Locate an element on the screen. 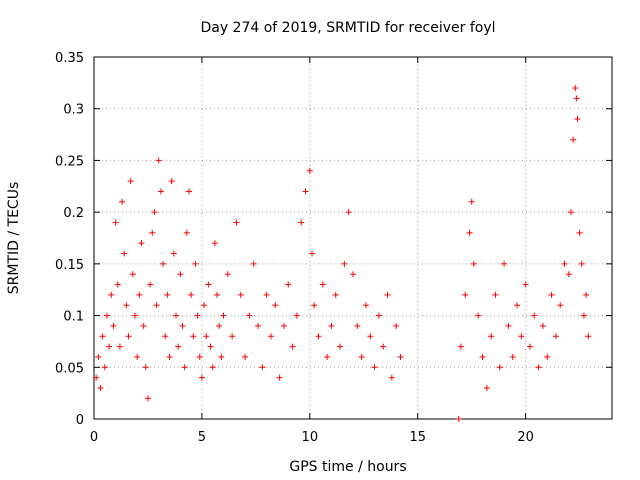  x-tick-label: 15 is located at coordinates (417, 437).